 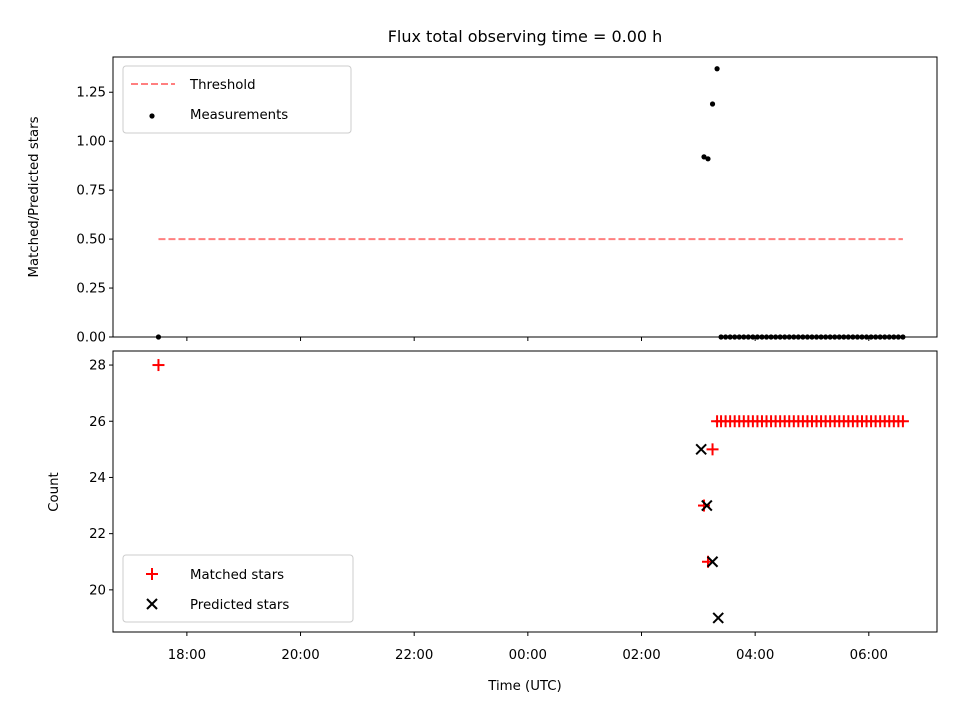 I want to click on top-legend-box, so click(x=237, y=99).